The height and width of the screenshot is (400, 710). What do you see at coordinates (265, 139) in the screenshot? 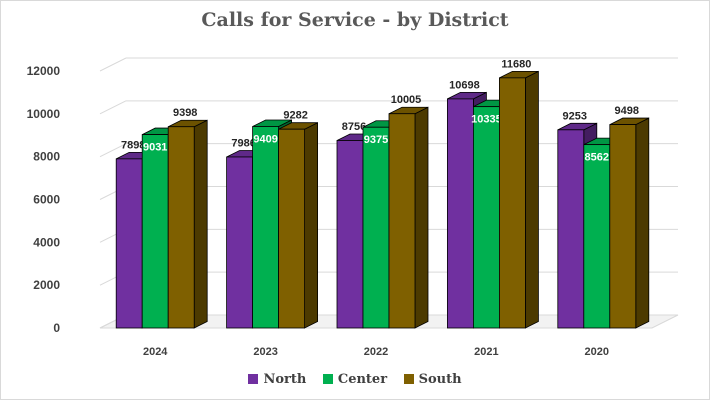
I see `data-label: 9409` at bounding box center [265, 139].